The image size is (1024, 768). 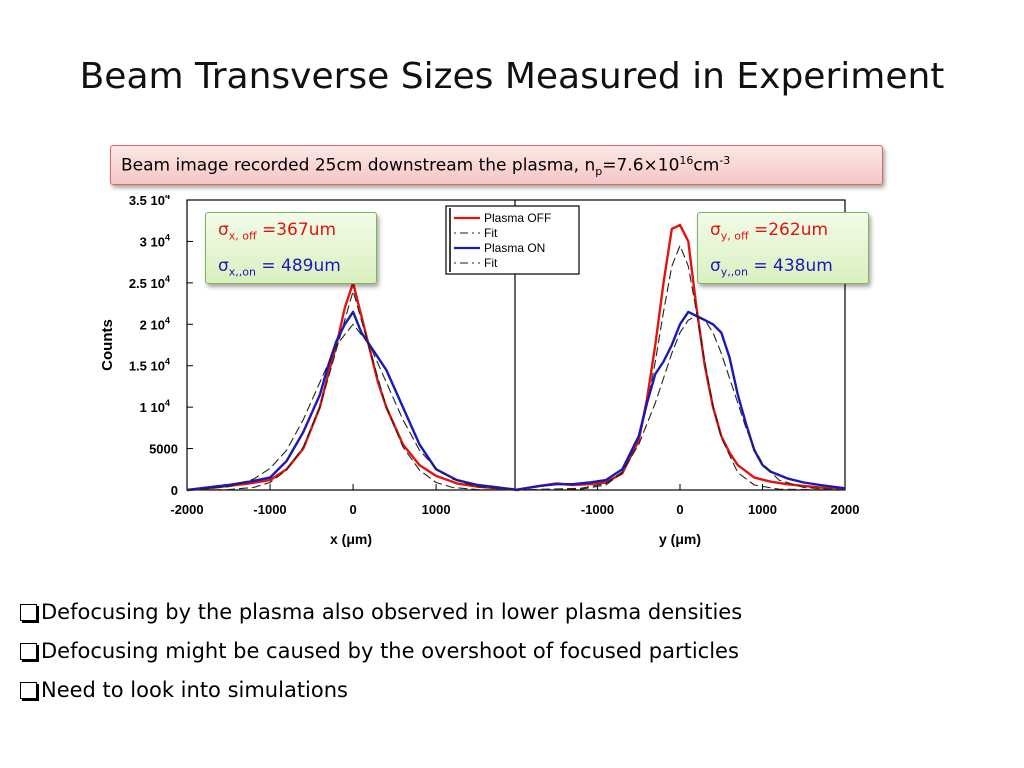 I want to click on caption-sup-unit: -3, so click(x=725, y=160).